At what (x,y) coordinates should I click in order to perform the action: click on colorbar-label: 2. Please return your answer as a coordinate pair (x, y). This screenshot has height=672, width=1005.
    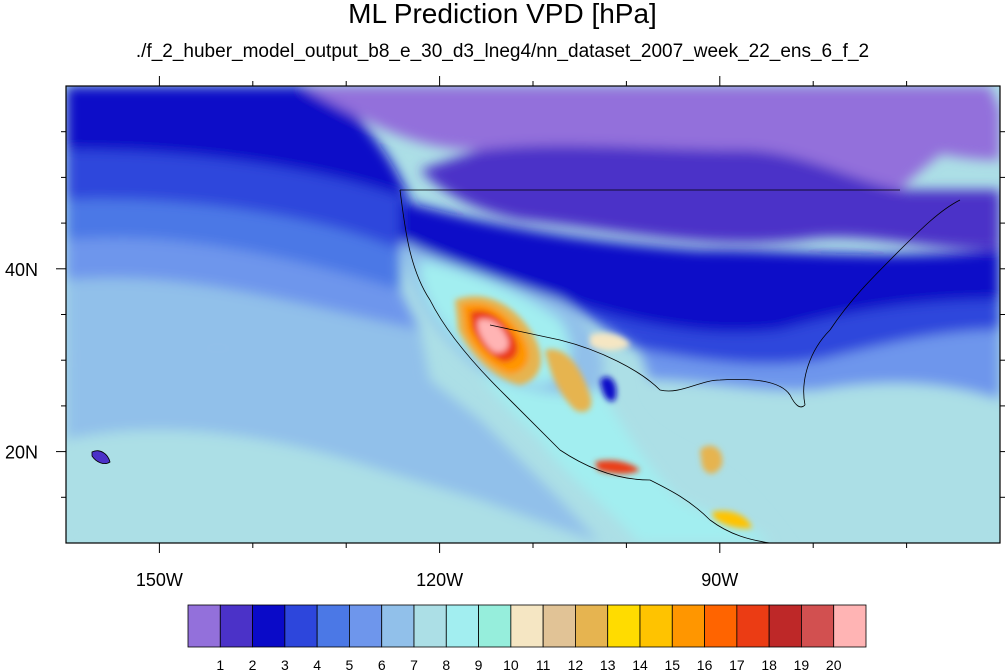
    Looking at the image, I should click on (253, 664).